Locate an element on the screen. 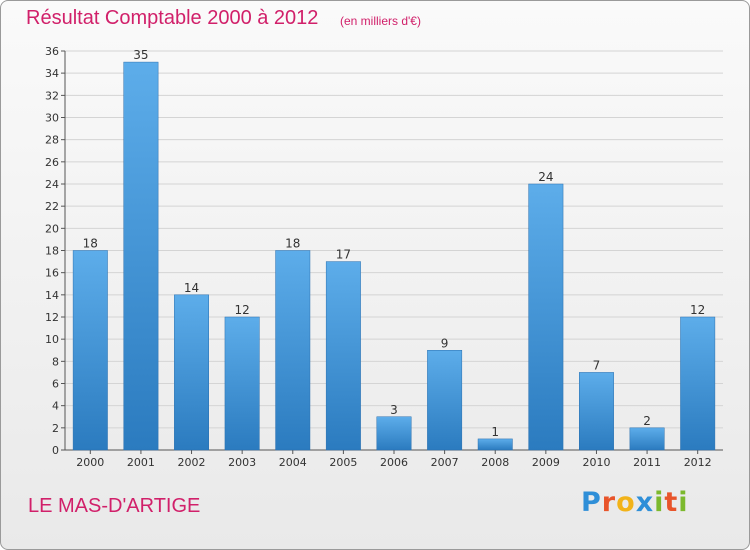 The image size is (750, 550). x-tick-label: 2009 is located at coordinates (546, 462).